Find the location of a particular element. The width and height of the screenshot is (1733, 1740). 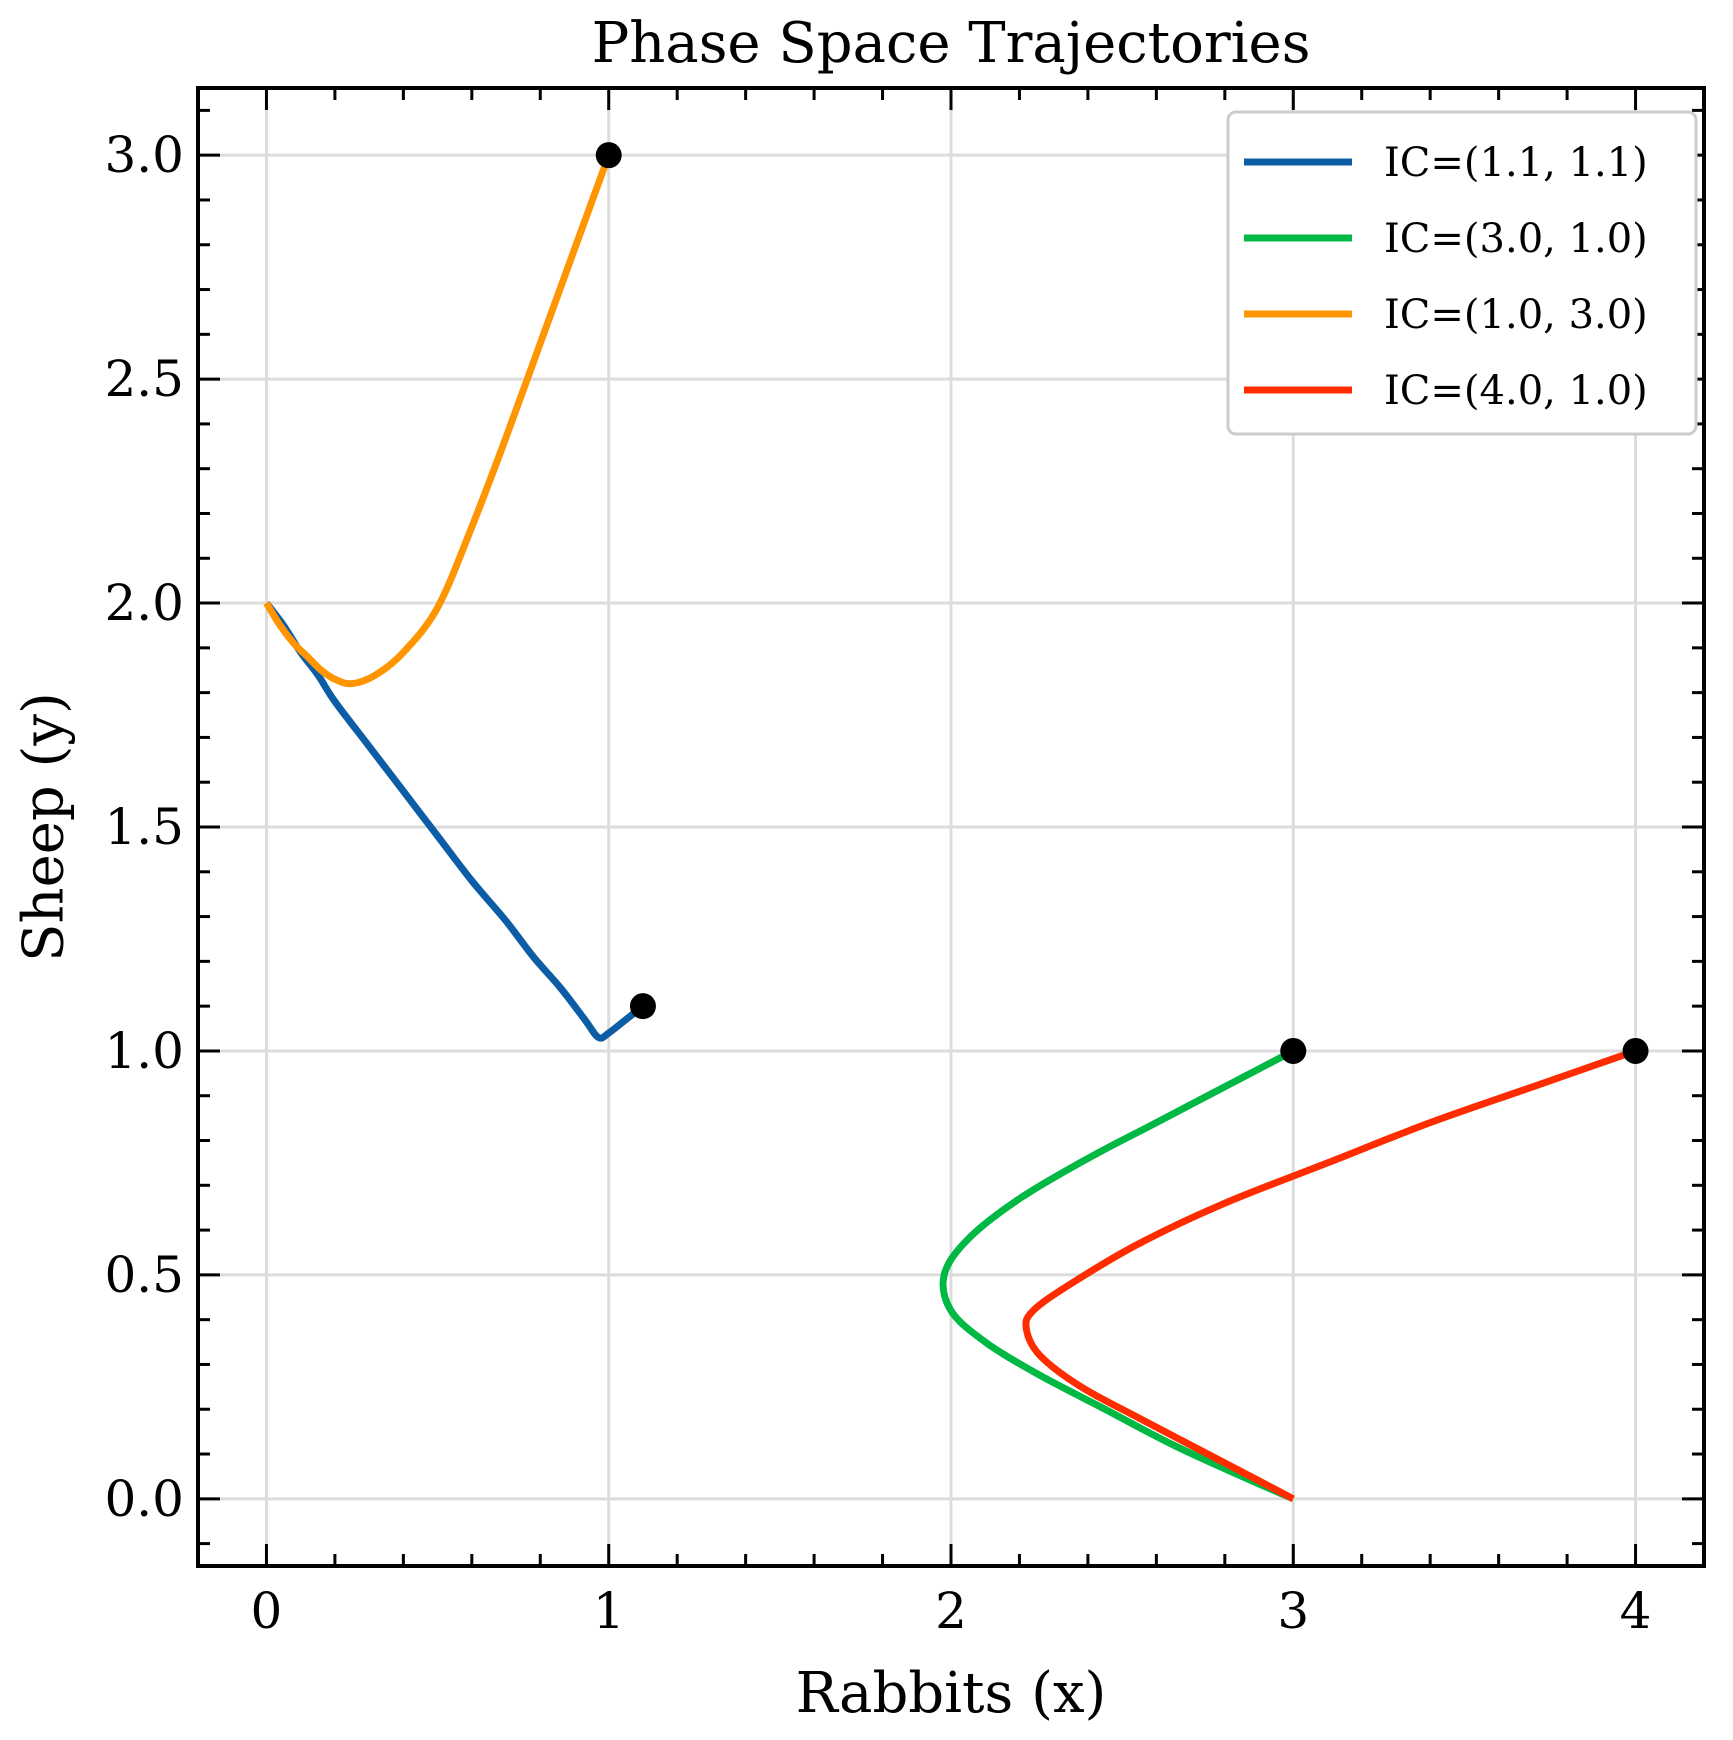

y-tick-label: 2.5 is located at coordinates (144, 379).